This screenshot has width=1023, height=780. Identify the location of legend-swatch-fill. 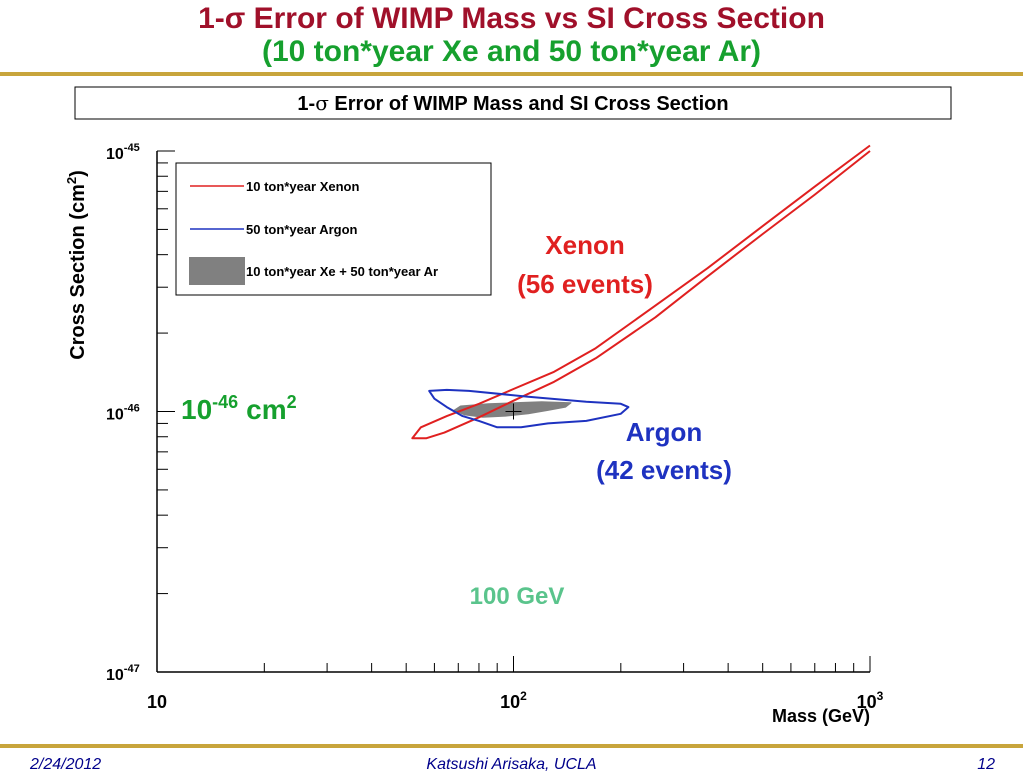
(217, 271).